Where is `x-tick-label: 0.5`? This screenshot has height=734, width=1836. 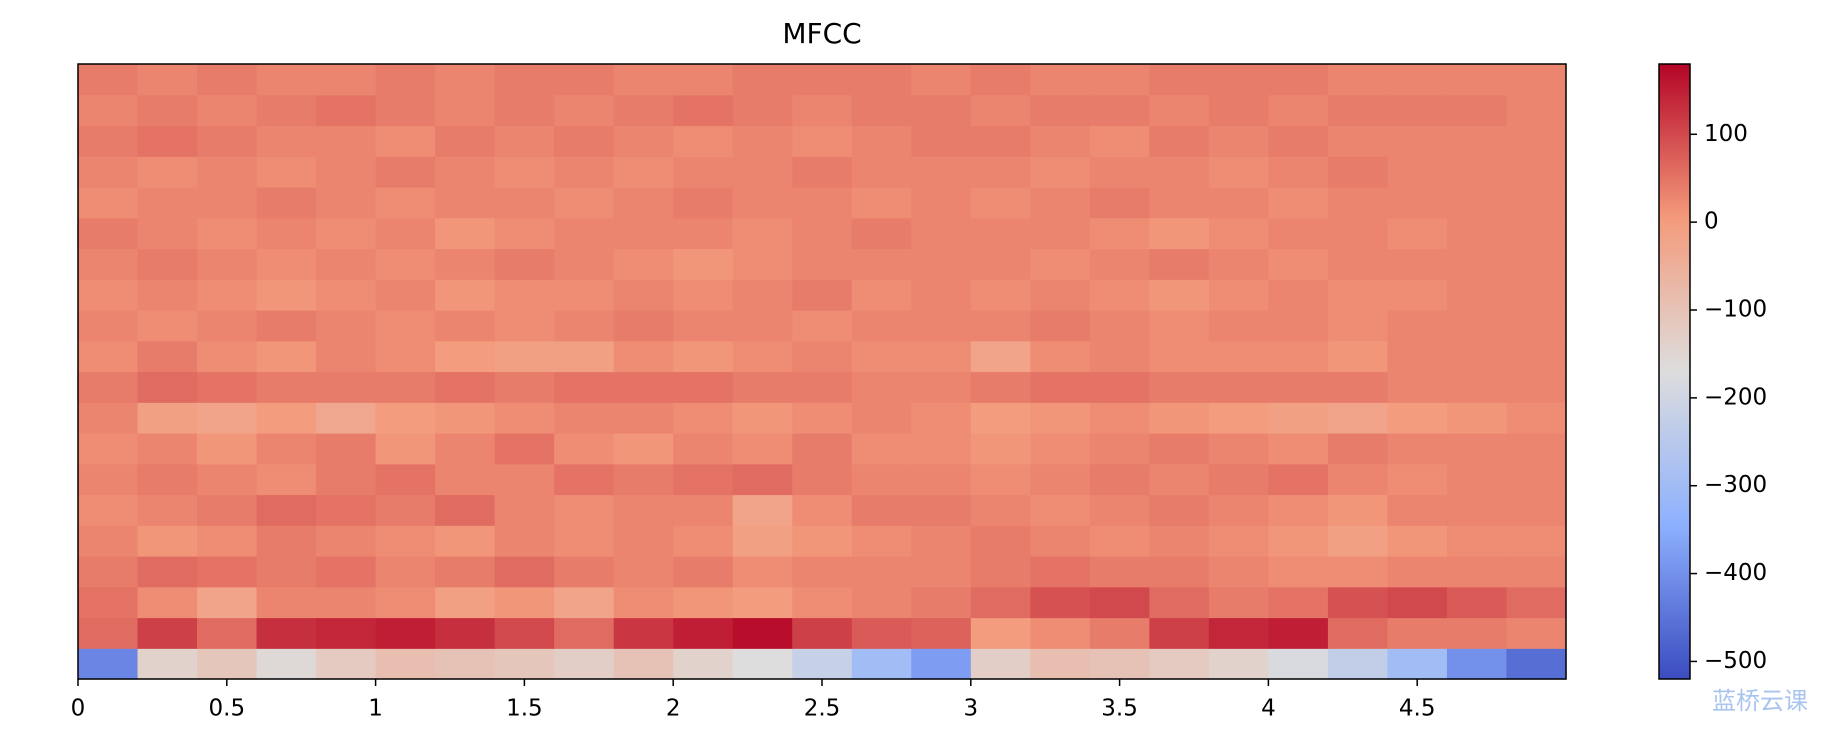 x-tick-label: 0.5 is located at coordinates (227, 709).